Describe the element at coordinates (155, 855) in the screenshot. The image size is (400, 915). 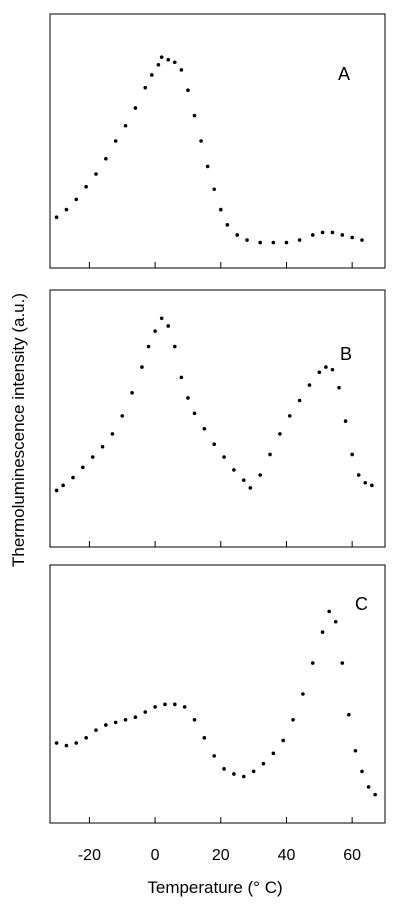
I see `x-tick-label: 0` at that location.